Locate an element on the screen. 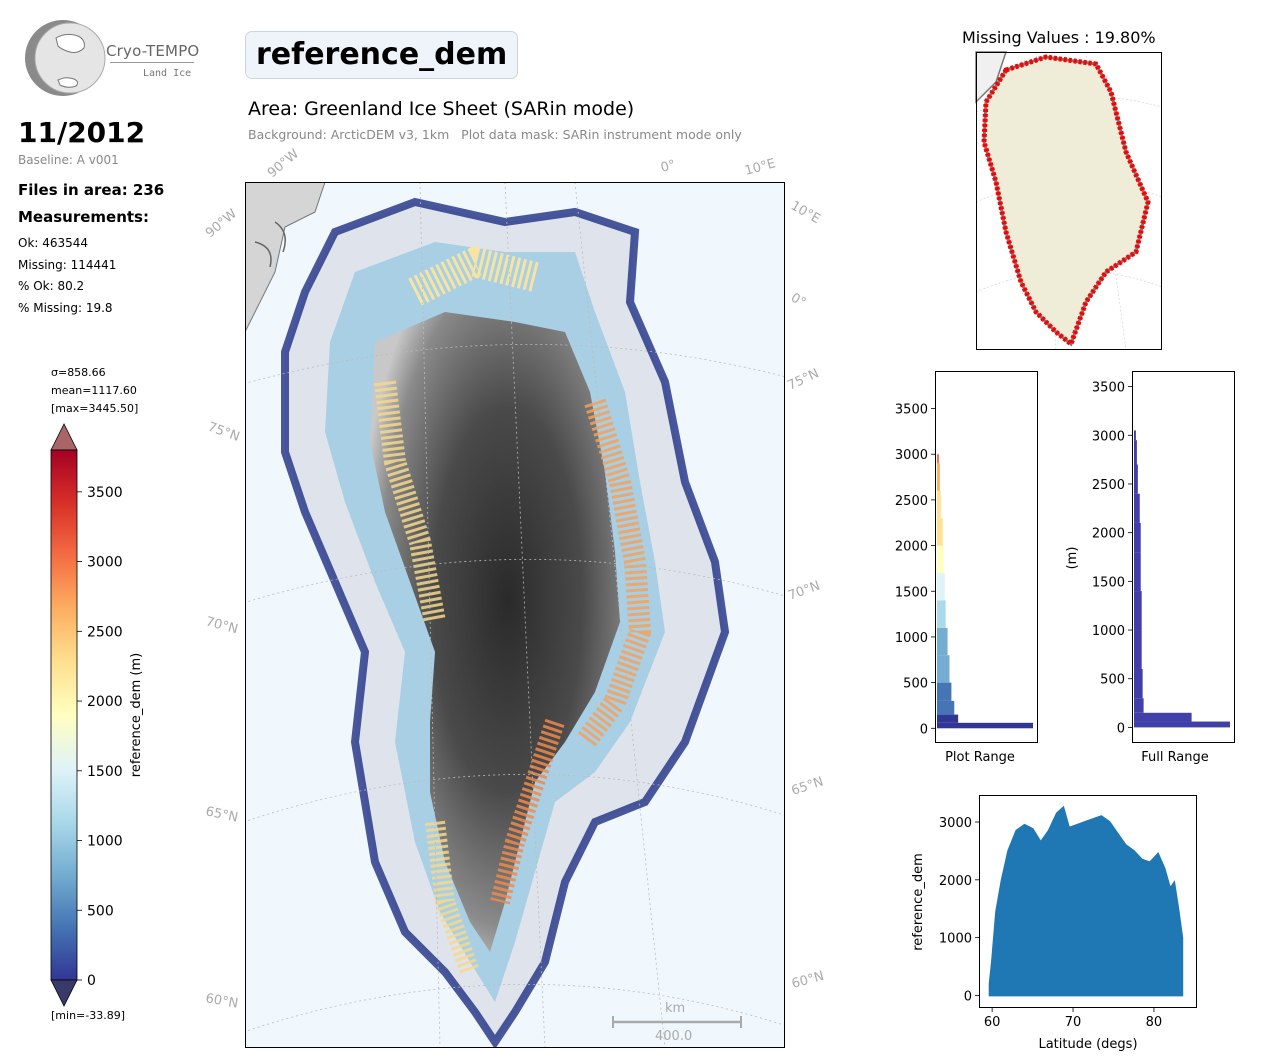 Image resolution: width=1272 pixels, height=1060 pixels. colorbar-label: reference_dem (m) is located at coordinates (136, 715).